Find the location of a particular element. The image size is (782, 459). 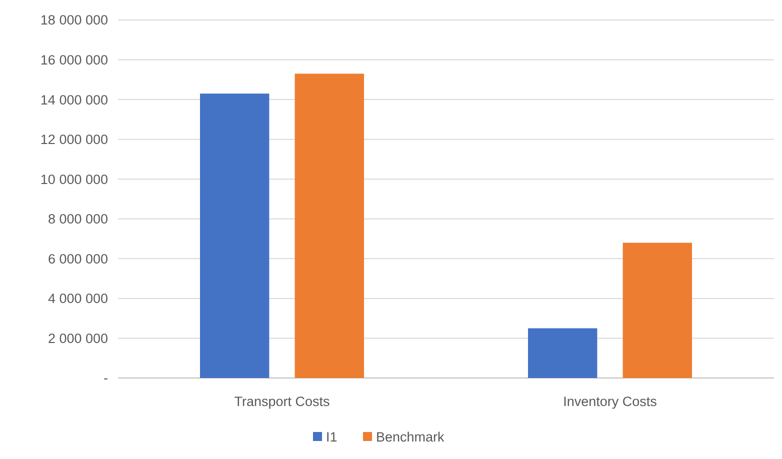

y-tick-label: 8 000 000 is located at coordinates (78, 219).